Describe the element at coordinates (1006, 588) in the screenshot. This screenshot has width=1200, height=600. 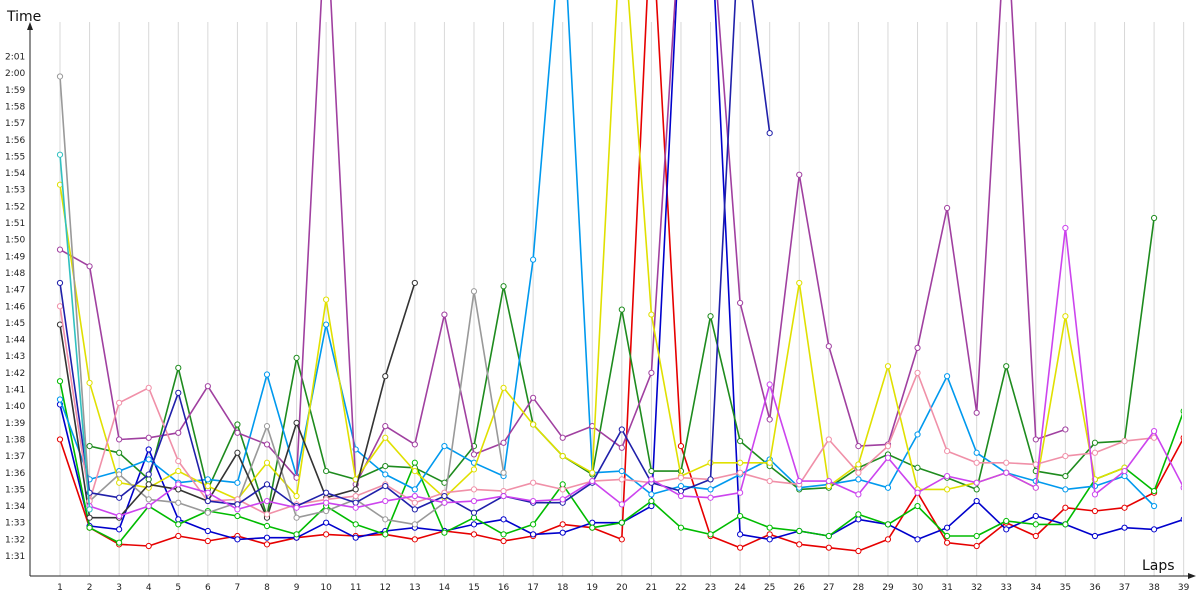
I see `x-tick-label: 33` at that location.